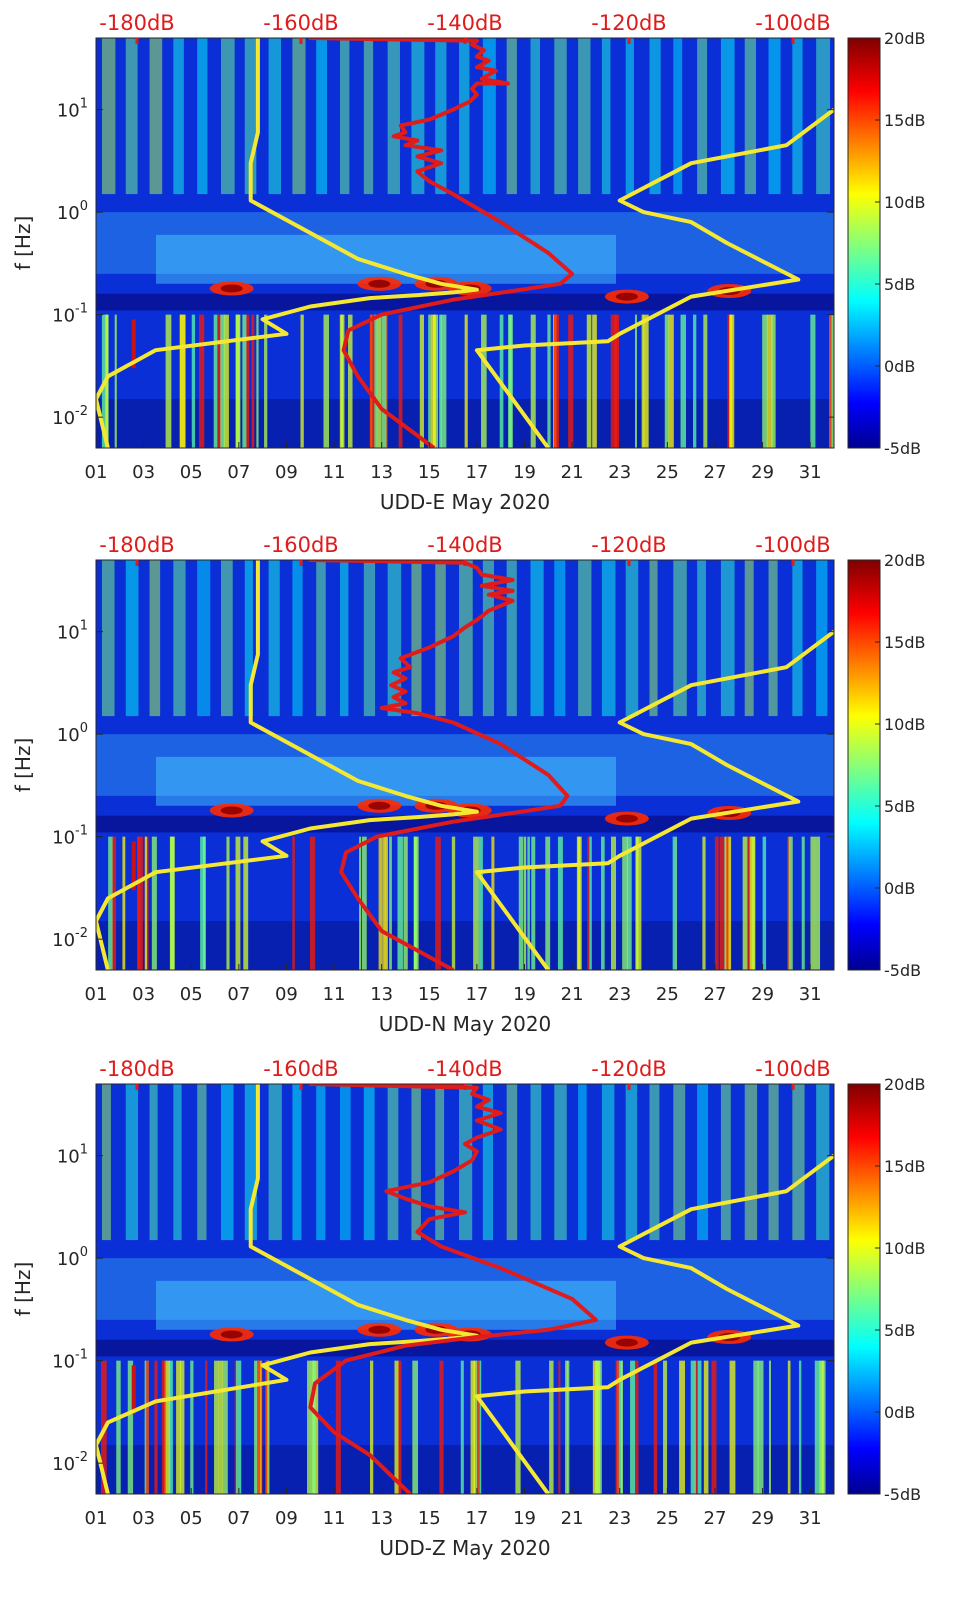 Image resolution: width=962 pixels, height=1599 pixels. What do you see at coordinates (476, 994) in the screenshot?
I see `x-tick-label: 17` at bounding box center [476, 994].